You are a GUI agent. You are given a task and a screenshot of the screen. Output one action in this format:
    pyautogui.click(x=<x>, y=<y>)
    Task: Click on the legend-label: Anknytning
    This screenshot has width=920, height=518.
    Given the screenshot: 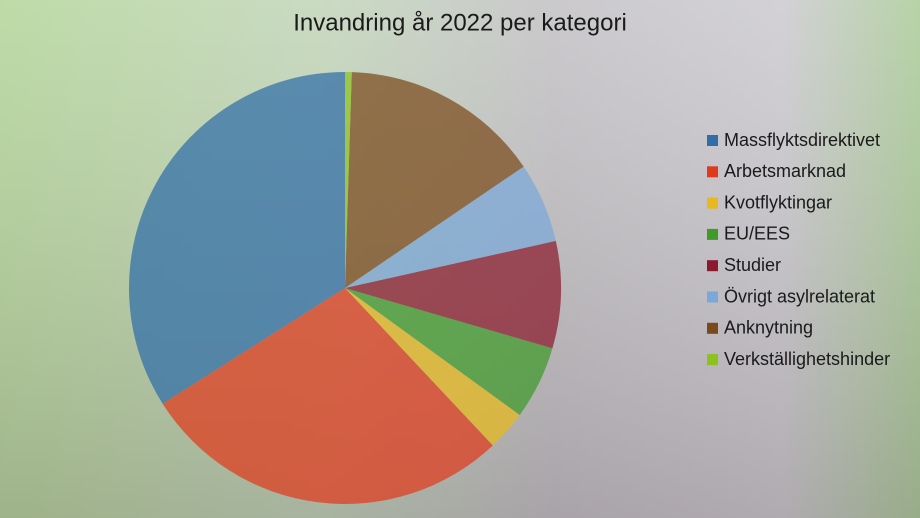 What is the action you would take?
    pyautogui.click(x=768, y=328)
    